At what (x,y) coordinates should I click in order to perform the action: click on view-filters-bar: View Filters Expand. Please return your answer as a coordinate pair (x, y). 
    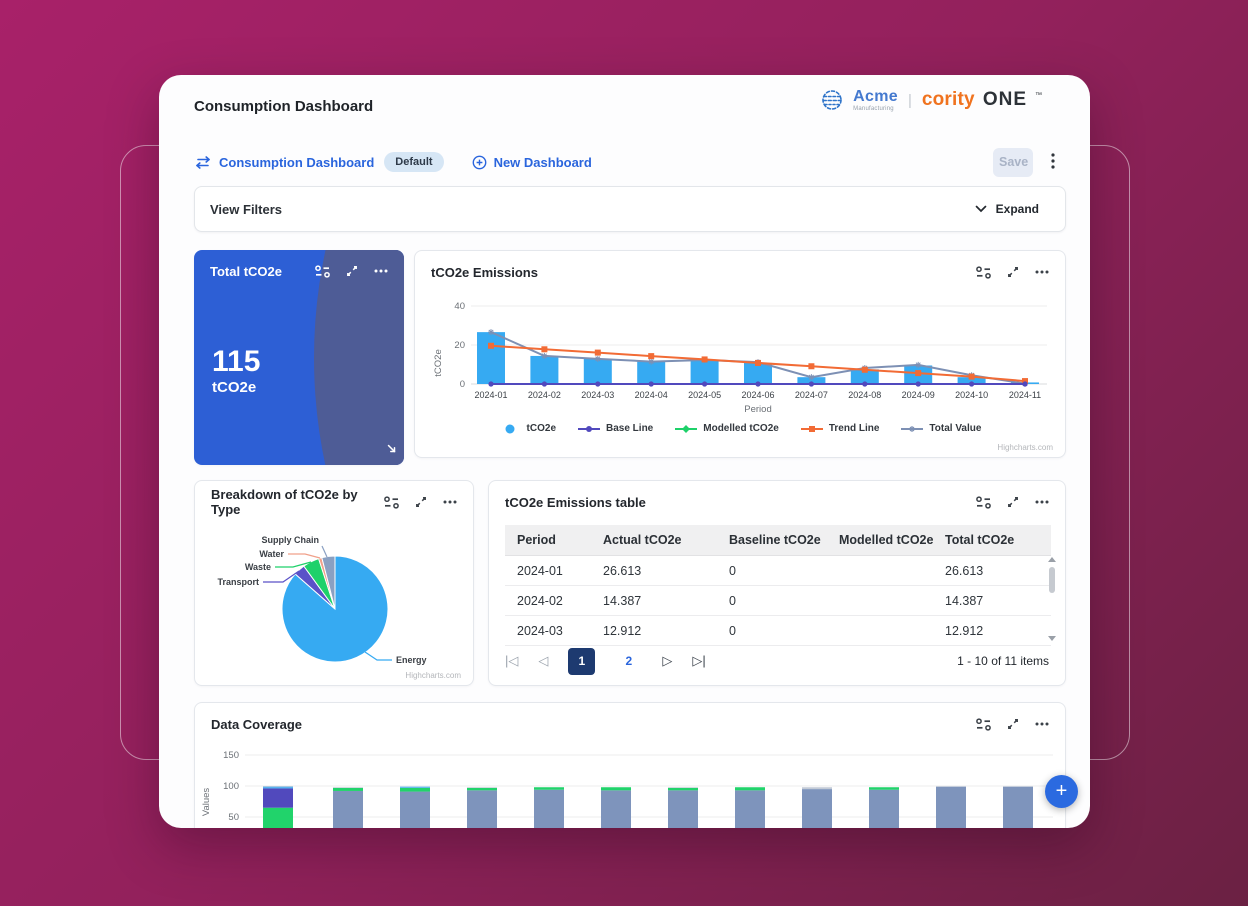
    Looking at the image, I should click on (630, 209).